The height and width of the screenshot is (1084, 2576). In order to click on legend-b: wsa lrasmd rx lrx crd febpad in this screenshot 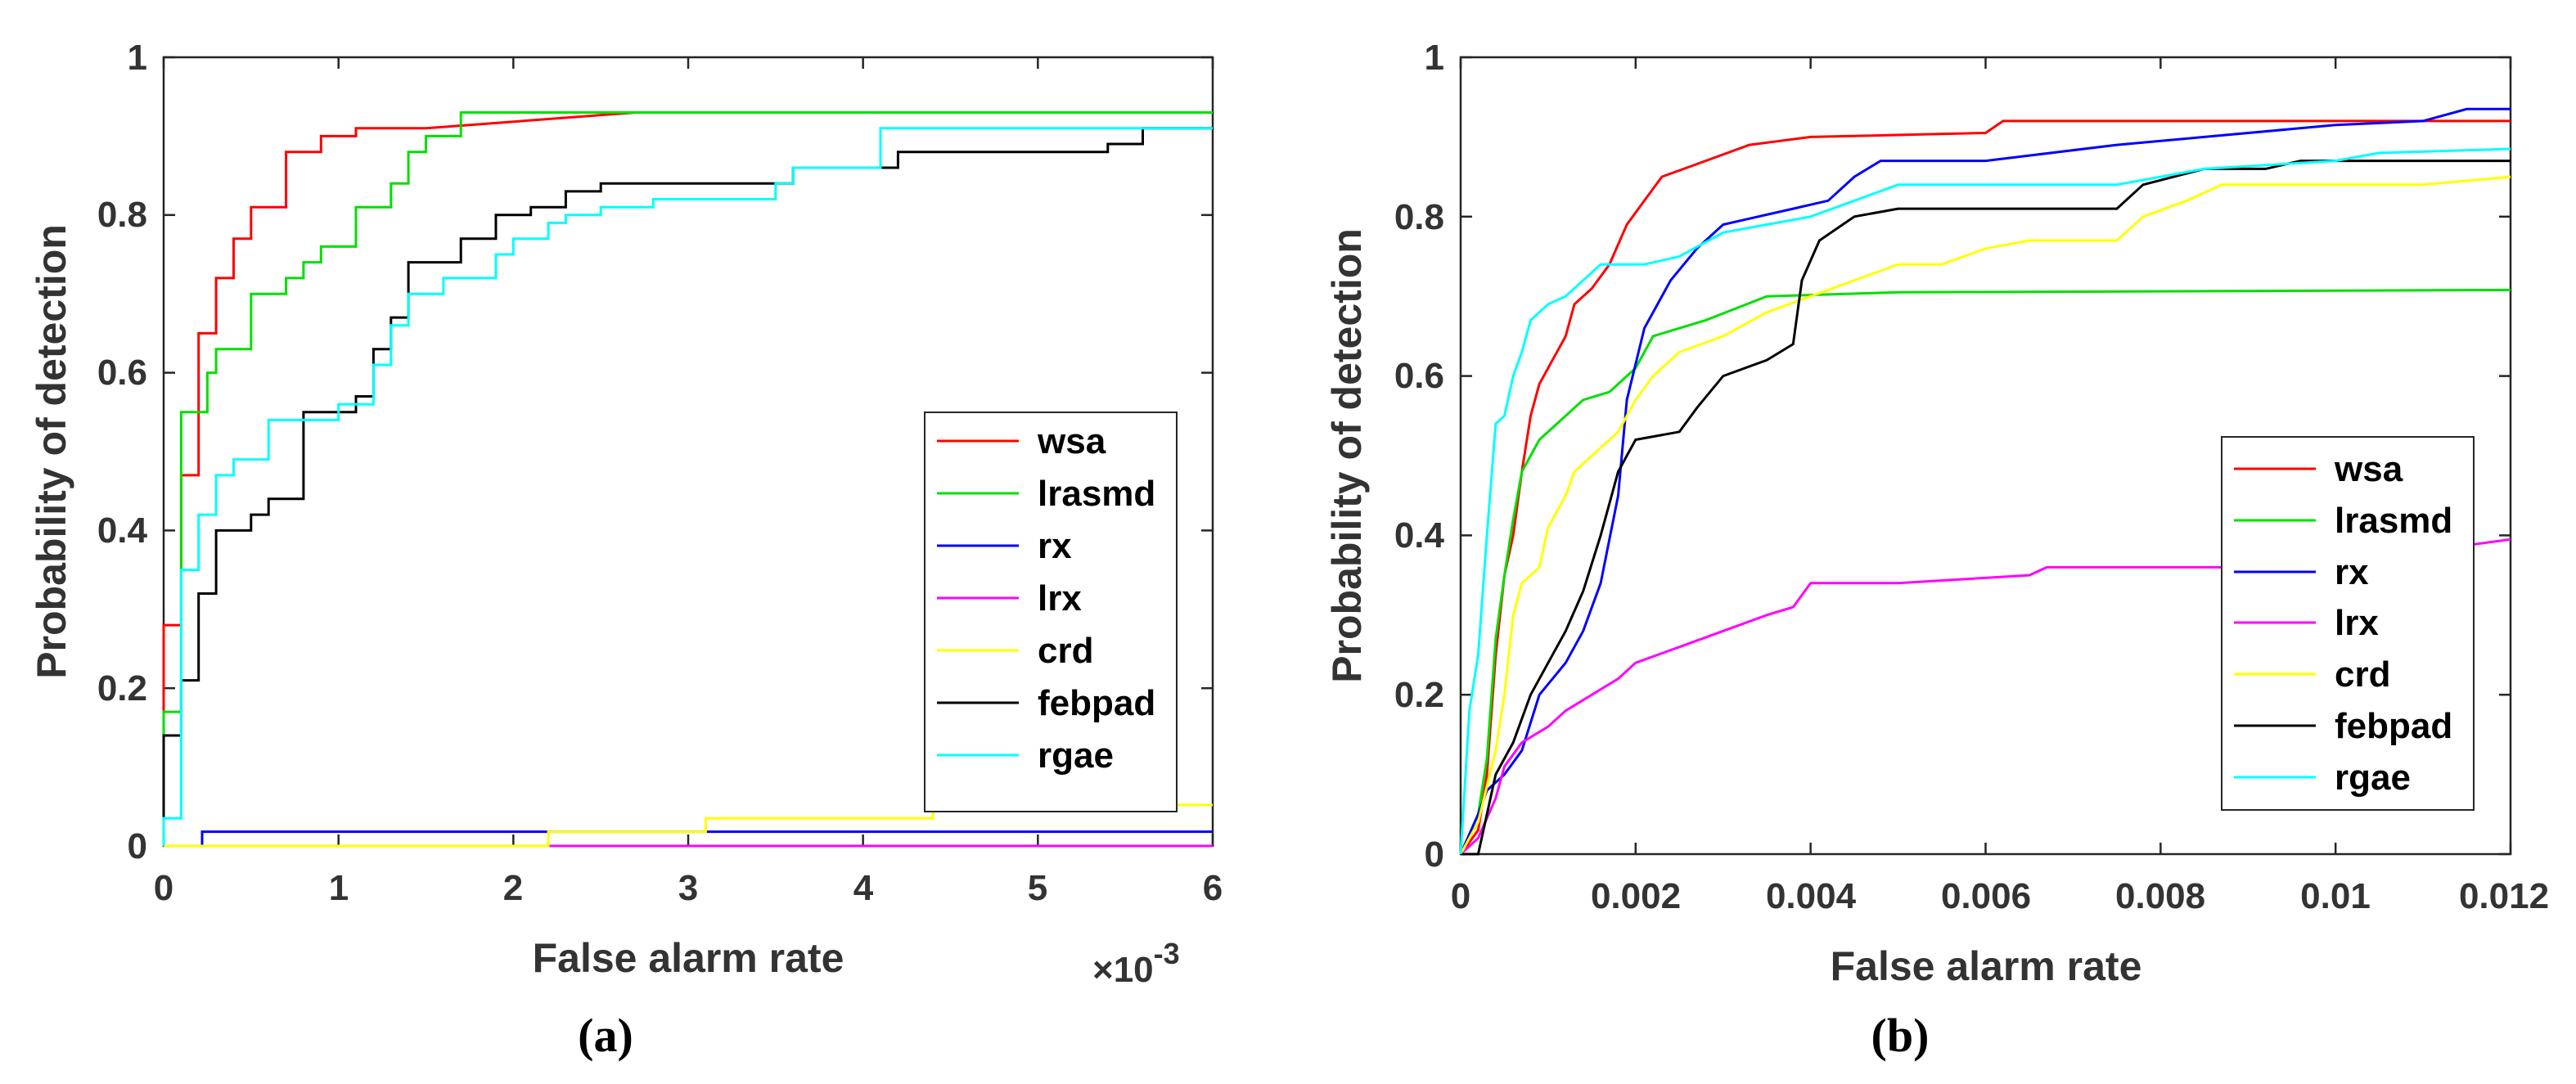, I will do `click(2348, 623)`.